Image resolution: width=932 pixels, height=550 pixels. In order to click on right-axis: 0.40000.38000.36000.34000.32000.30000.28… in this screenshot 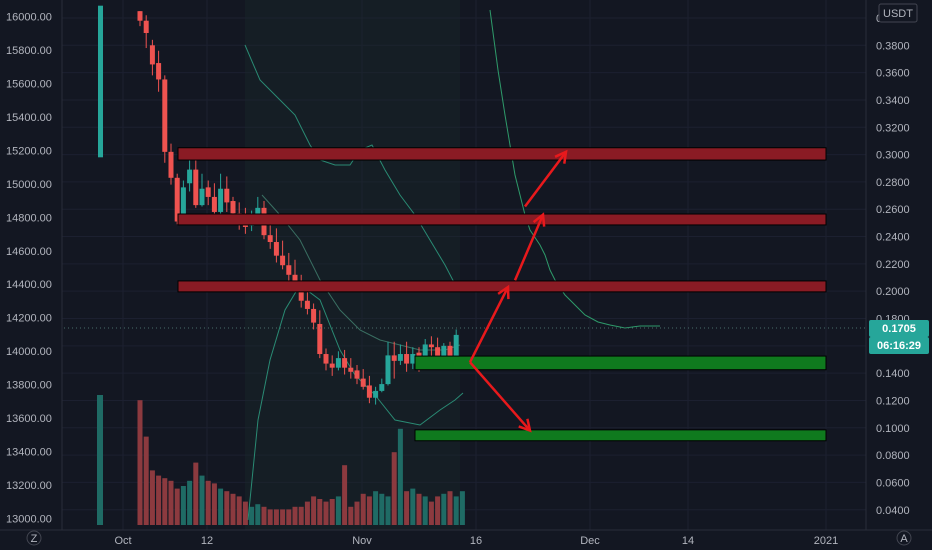, I will do `click(893, 265)`.